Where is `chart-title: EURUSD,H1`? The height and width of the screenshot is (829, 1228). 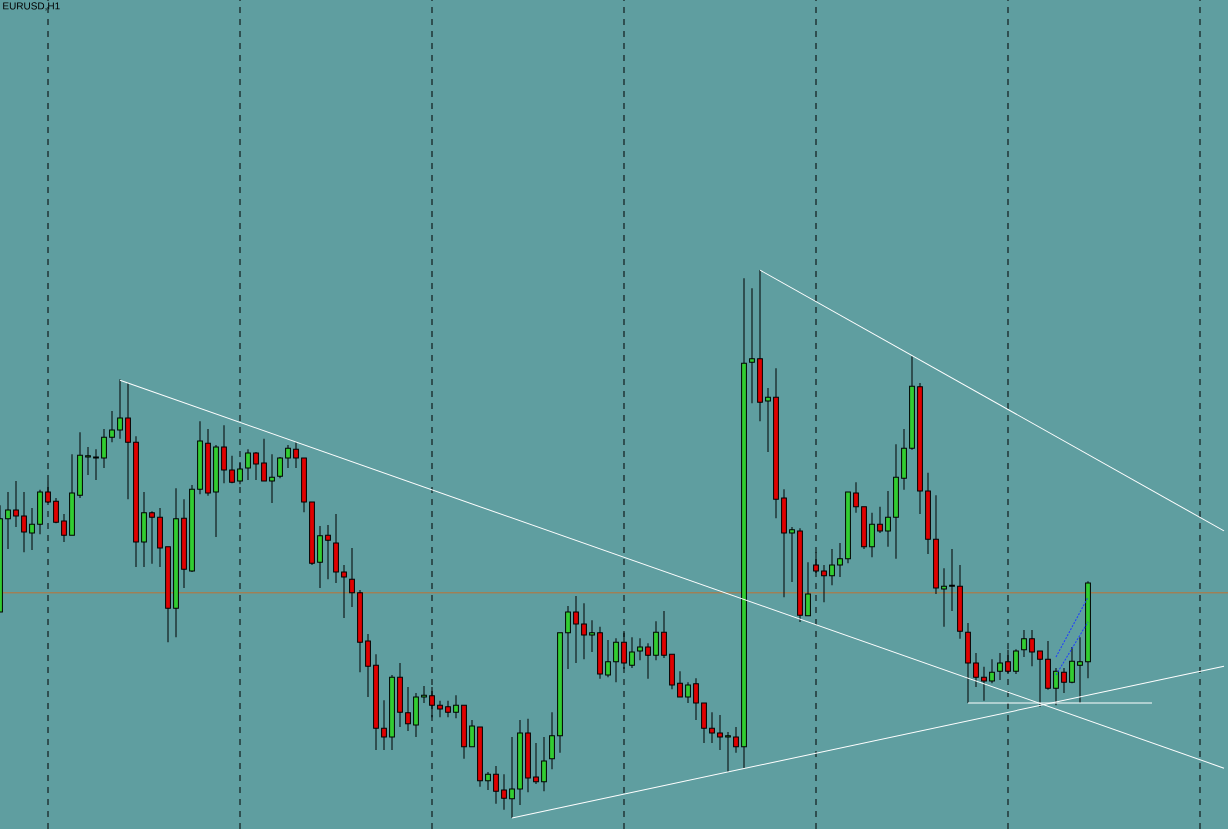 chart-title: EURUSD,H1 is located at coordinates (31, 6).